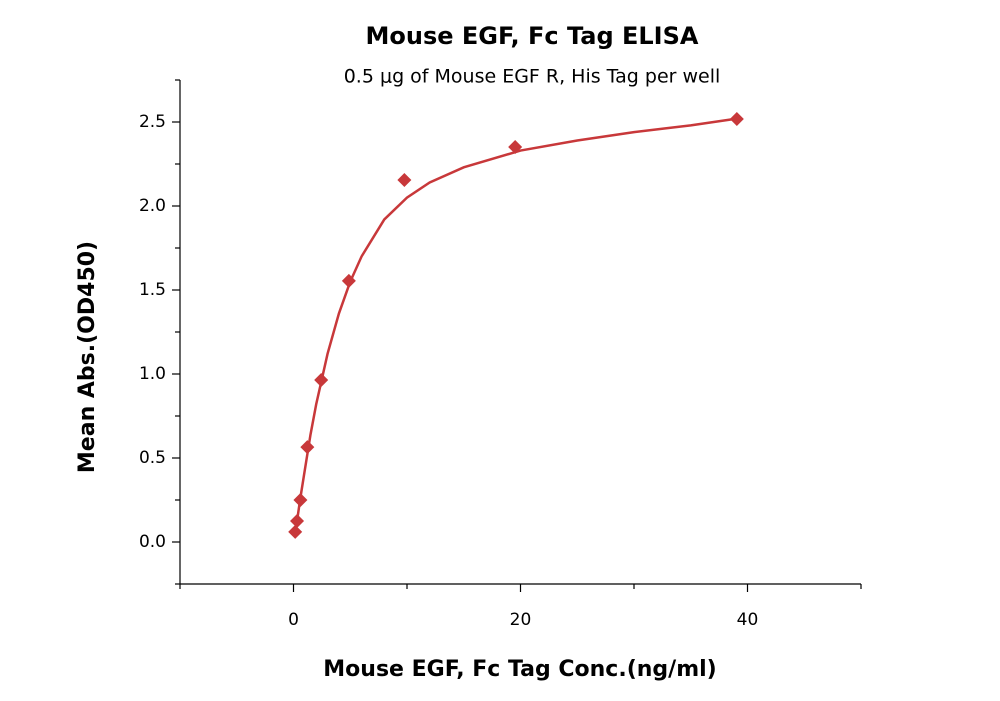  What do you see at coordinates (152, 374) in the screenshot?
I see `y-tick-label: 1.0` at bounding box center [152, 374].